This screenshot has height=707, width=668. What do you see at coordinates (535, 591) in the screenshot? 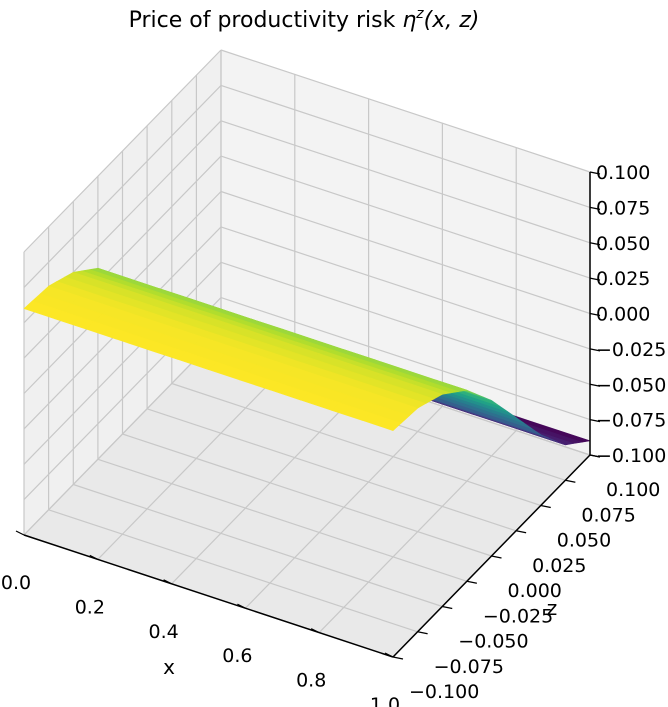
I see `z-tick-label: 0.000` at bounding box center [535, 591].